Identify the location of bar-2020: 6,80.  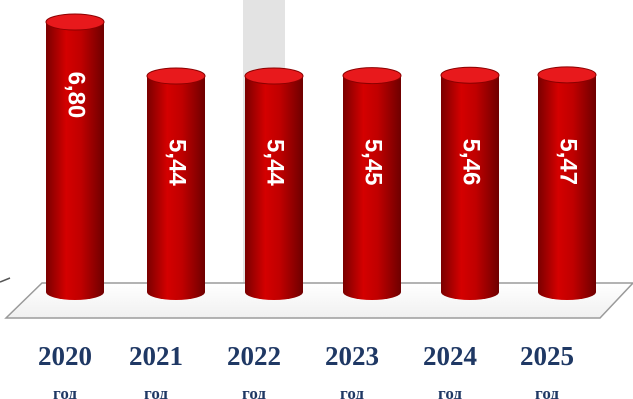
(75, 156).